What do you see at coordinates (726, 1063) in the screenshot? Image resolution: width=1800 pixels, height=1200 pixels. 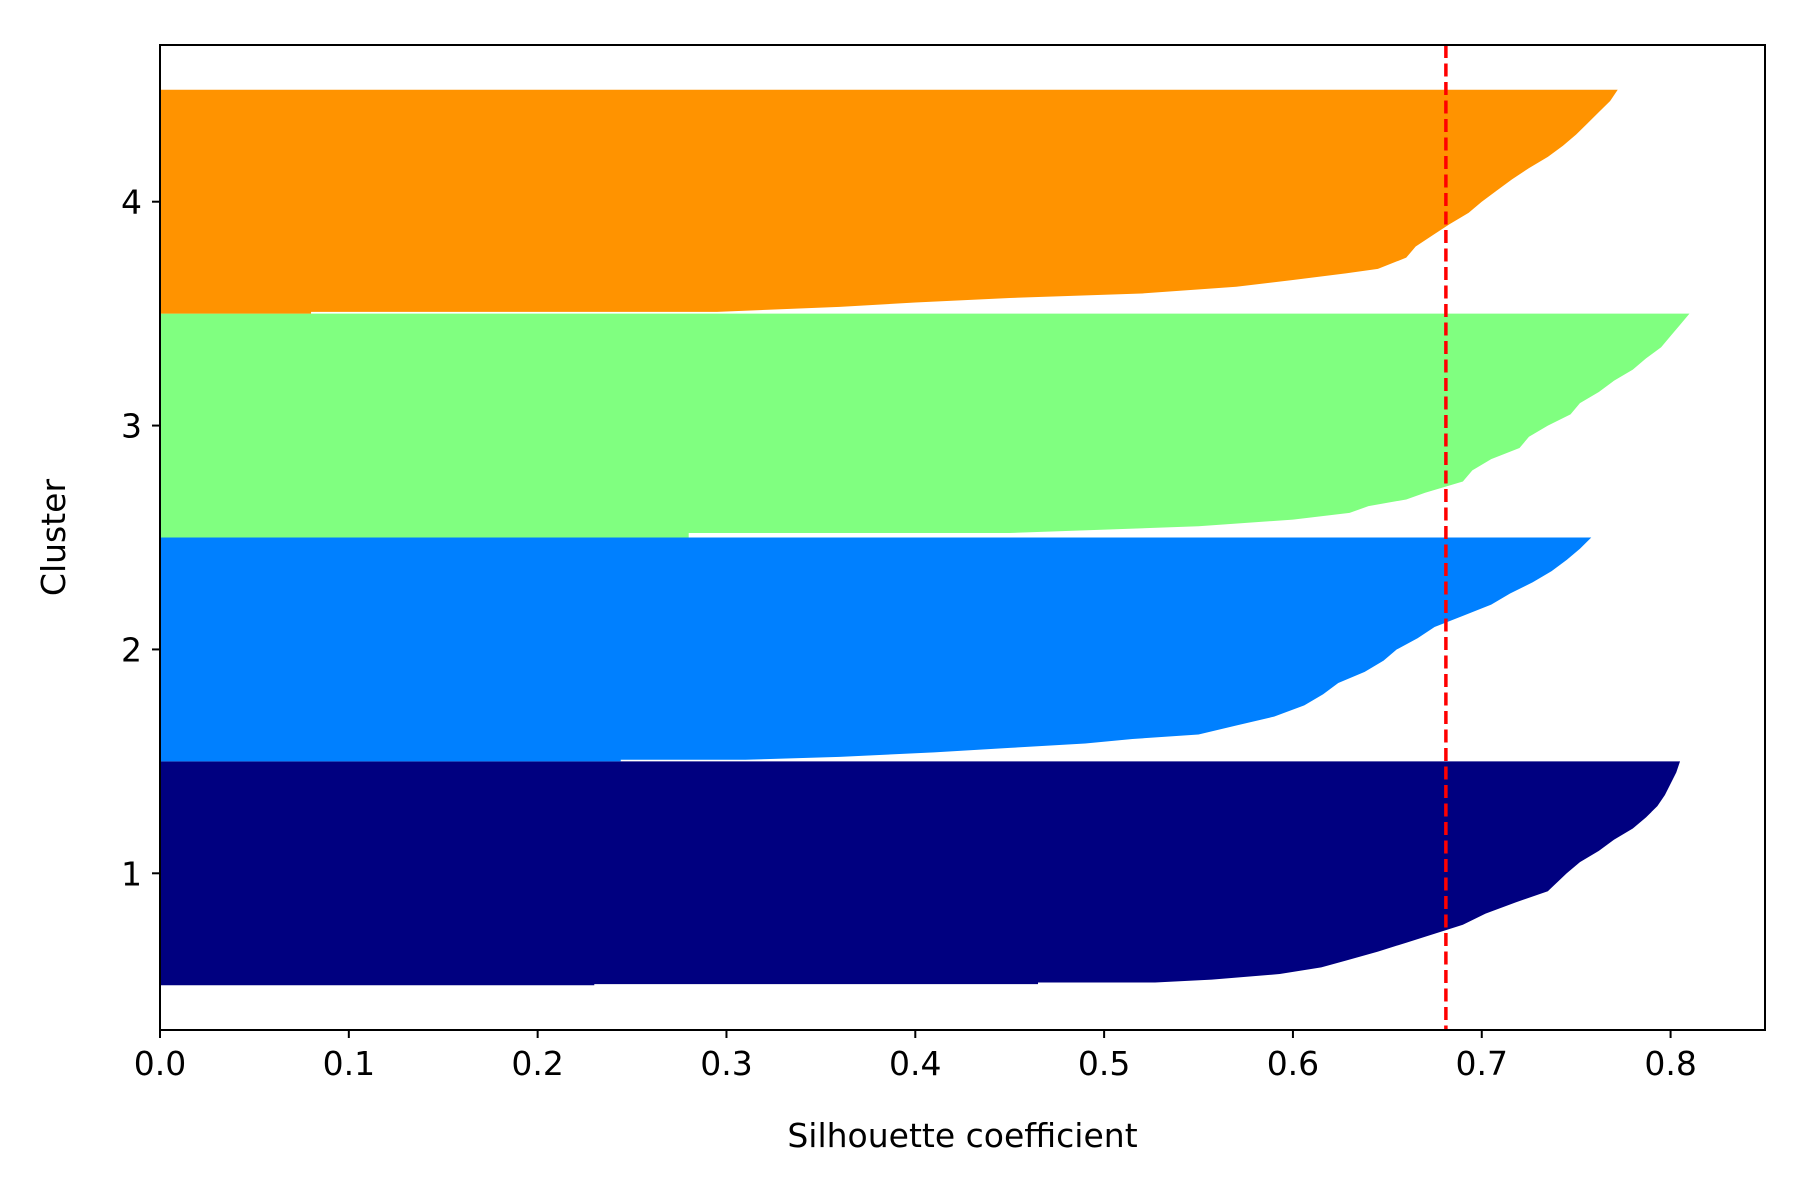 I see `x-tick-label: 0.3` at bounding box center [726, 1063].